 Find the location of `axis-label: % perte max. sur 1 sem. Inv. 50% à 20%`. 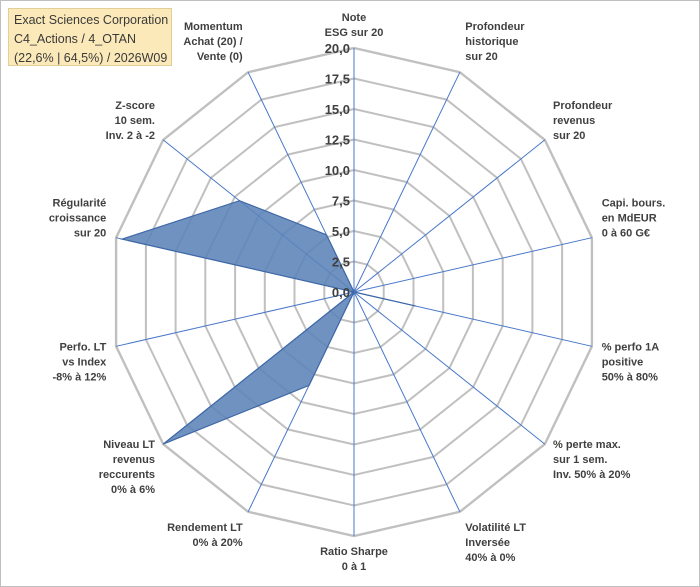

axis-label: % perte max. sur 1 sem. Inv. 50% à 20% is located at coordinates (592, 460).